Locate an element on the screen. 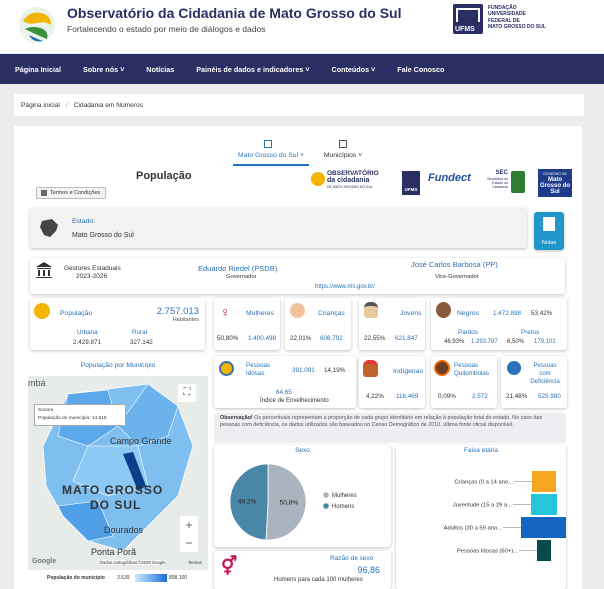 This screenshot has width=604, height=589. zoom-controls: + − is located at coordinates (189, 534).